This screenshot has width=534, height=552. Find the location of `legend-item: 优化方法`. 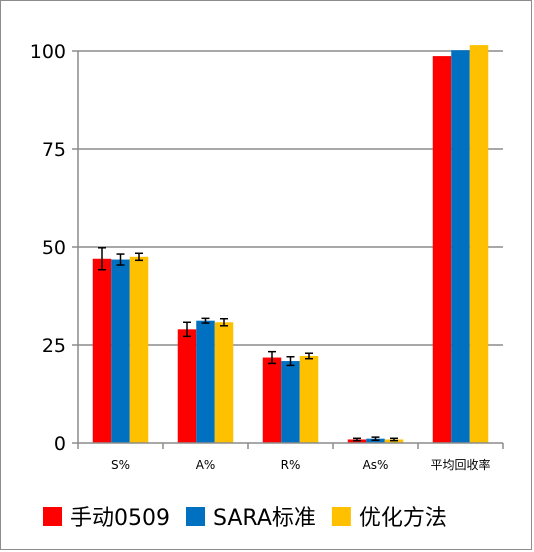

legend-item: 优化方法 is located at coordinates (389, 518).